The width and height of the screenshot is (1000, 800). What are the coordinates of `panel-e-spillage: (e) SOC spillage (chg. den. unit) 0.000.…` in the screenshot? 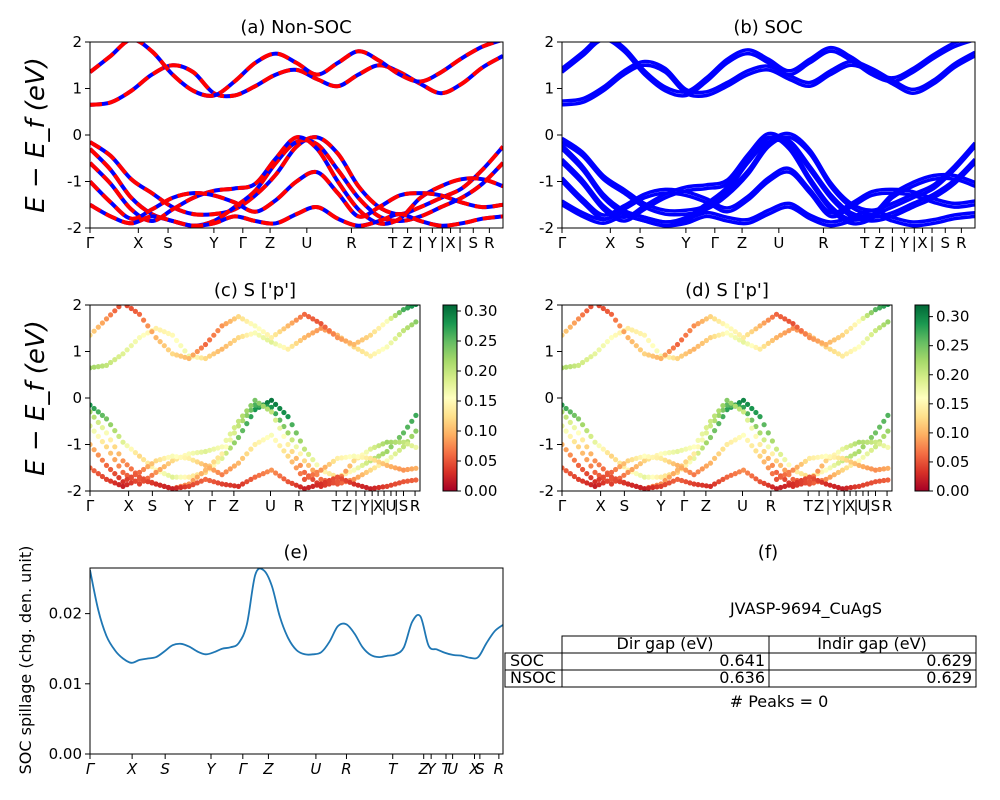 It's located at (260, 660).